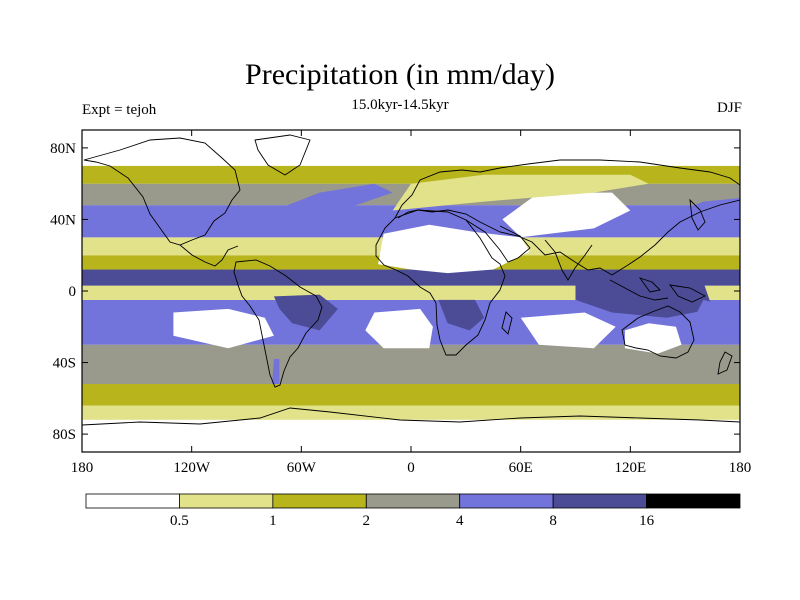  What do you see at coordinates (507, 323) in the screenshot?
I see `coastline-madagascar` at bounding box center [507, 323].